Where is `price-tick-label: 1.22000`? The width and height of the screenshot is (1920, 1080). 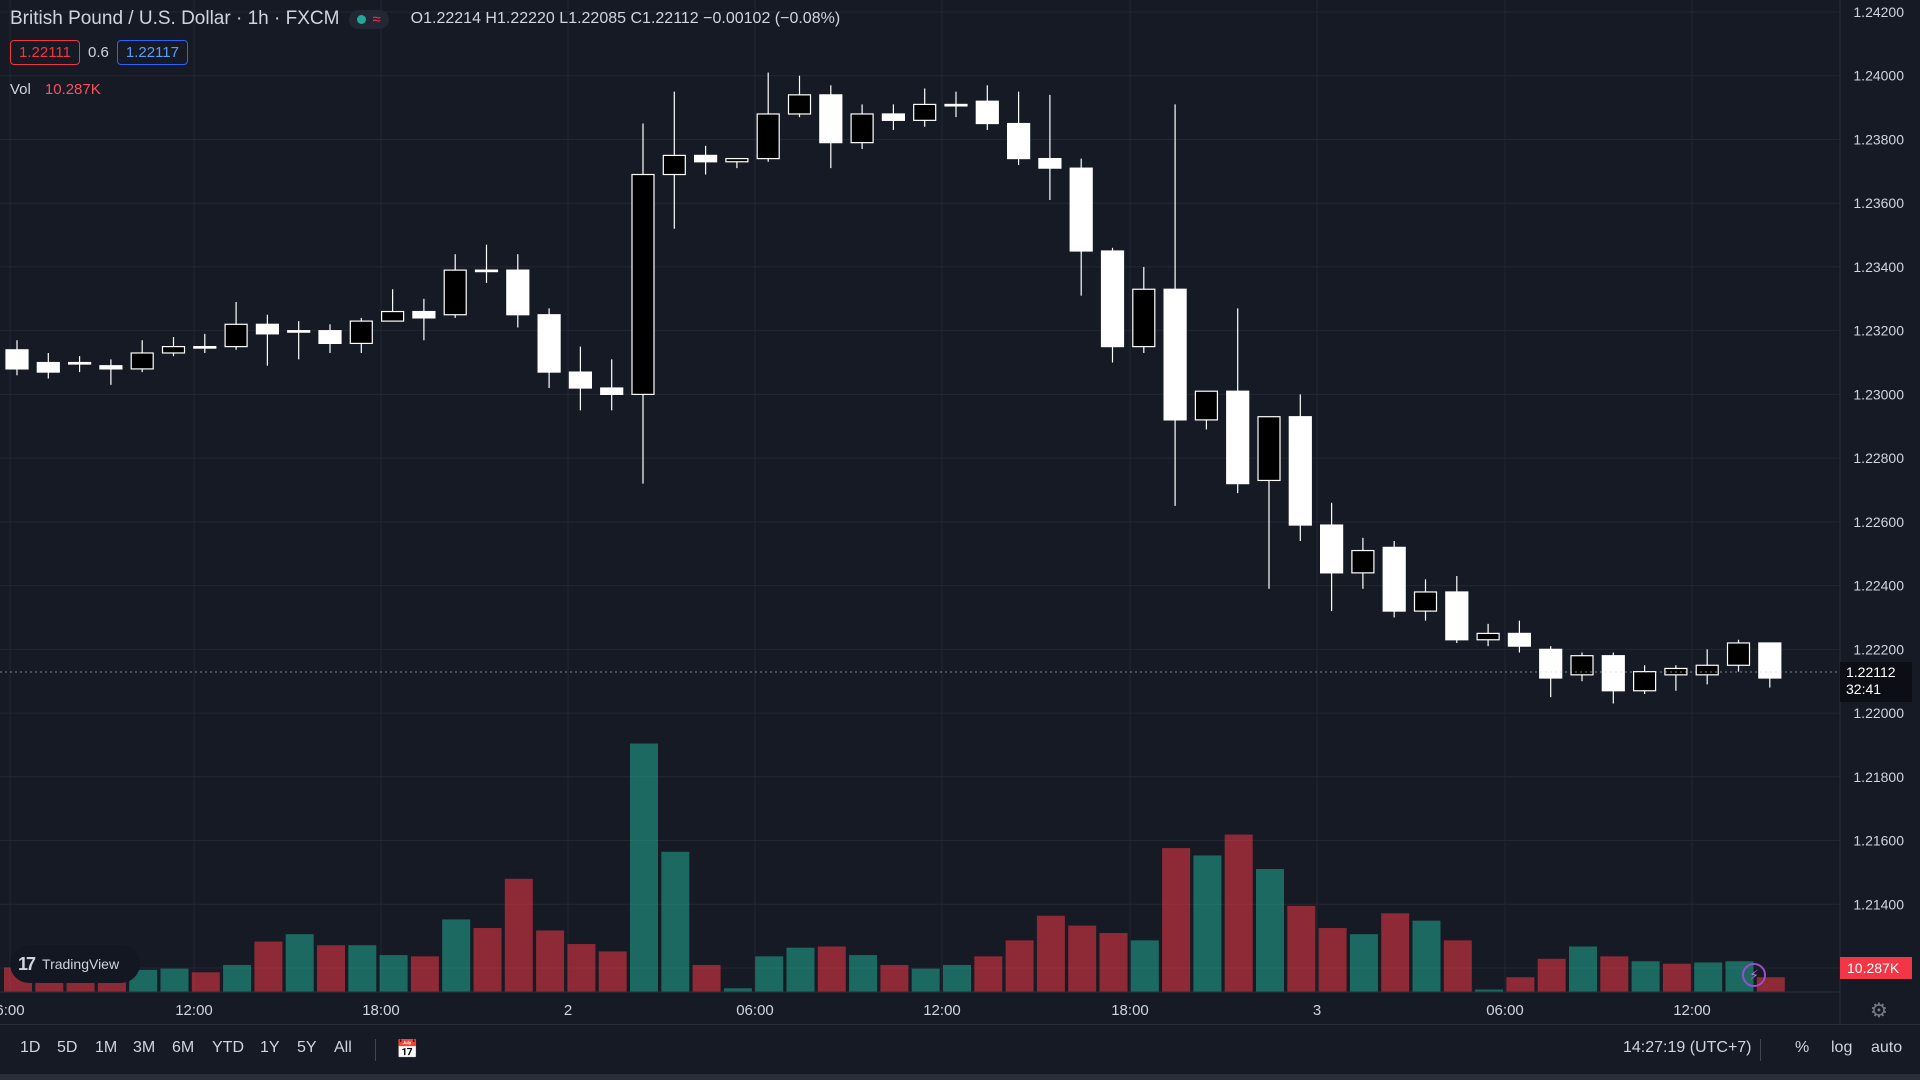
price-tick-label: 1.22000 is located at coordinates (1878, 713).